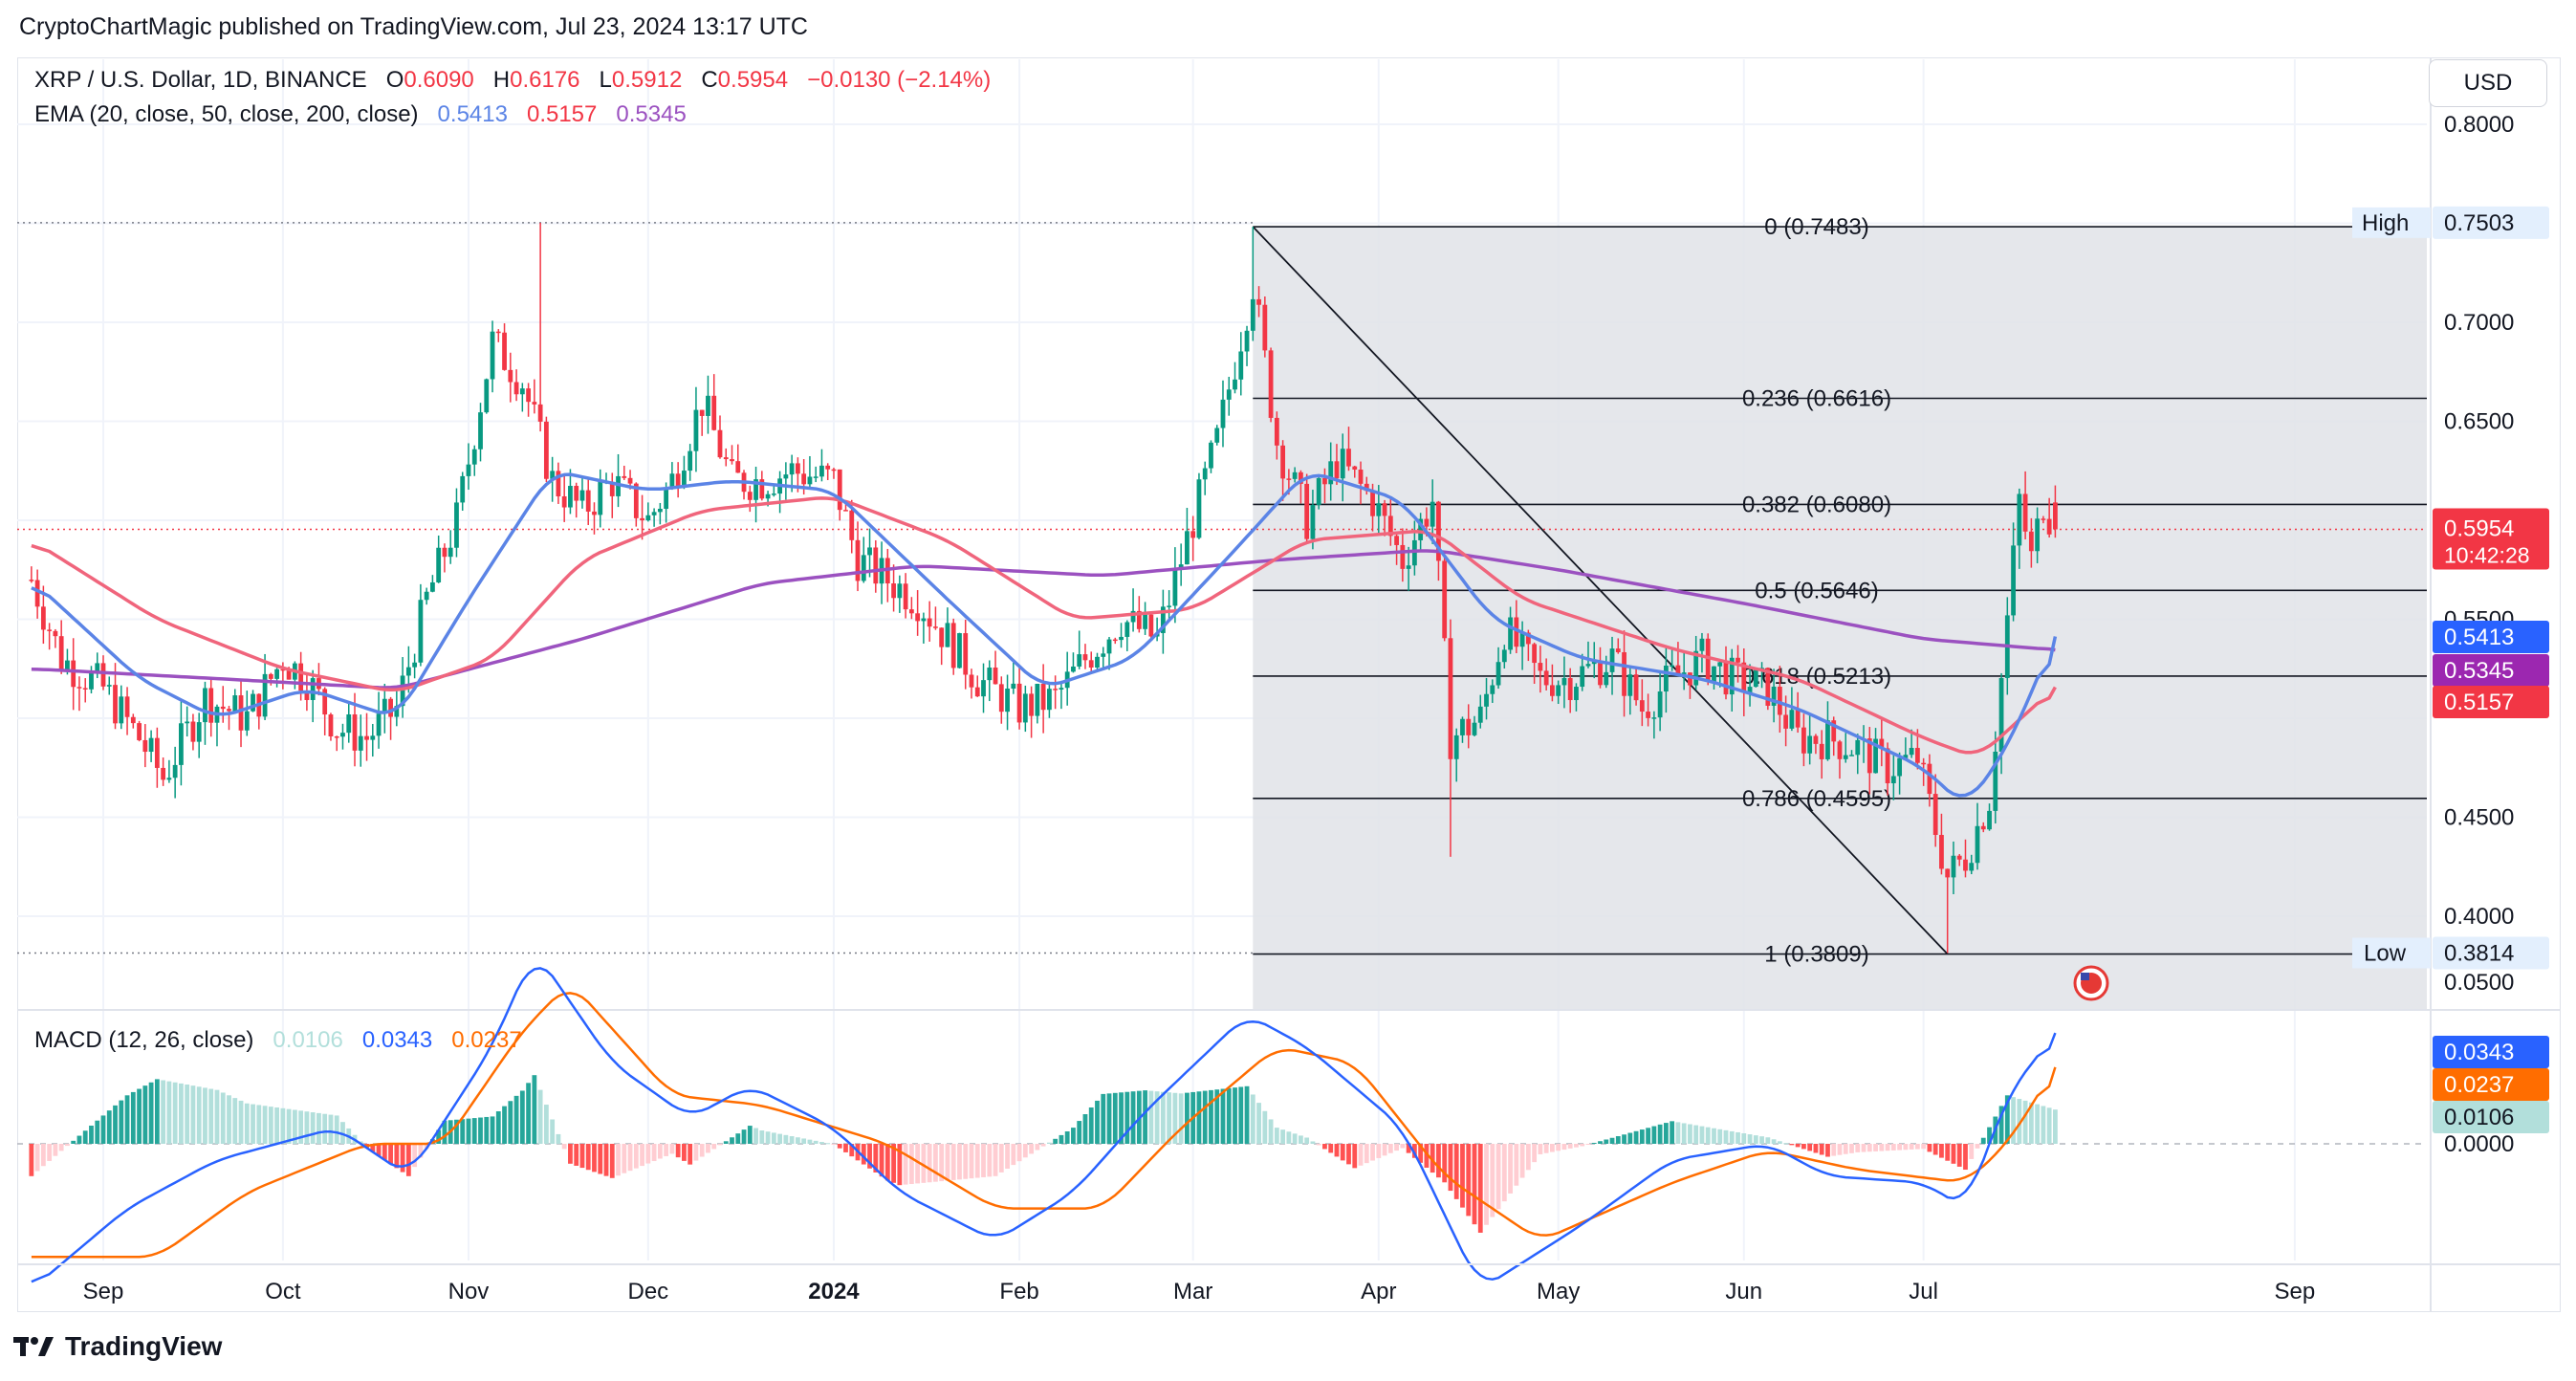 The width and height of the screenshot is (2576, 1381). I want to click on fib-level-label: 0.5 (0.5646), so click(1816, 591).